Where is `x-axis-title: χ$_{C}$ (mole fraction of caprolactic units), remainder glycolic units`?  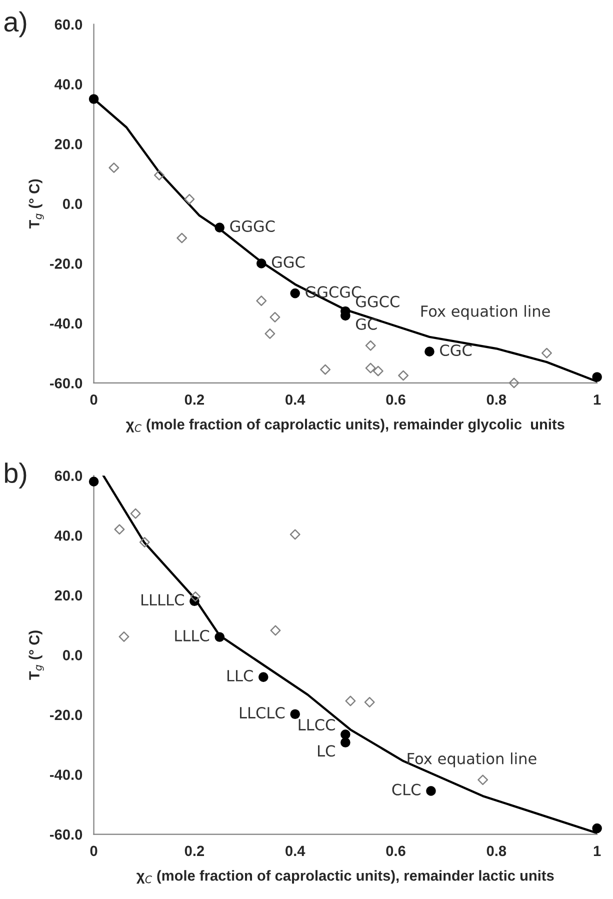 x-axis-title: χ$_{C}$ (mole fraction of caprolactic units), remainder glycolic units is located at coordinates (345, 425).